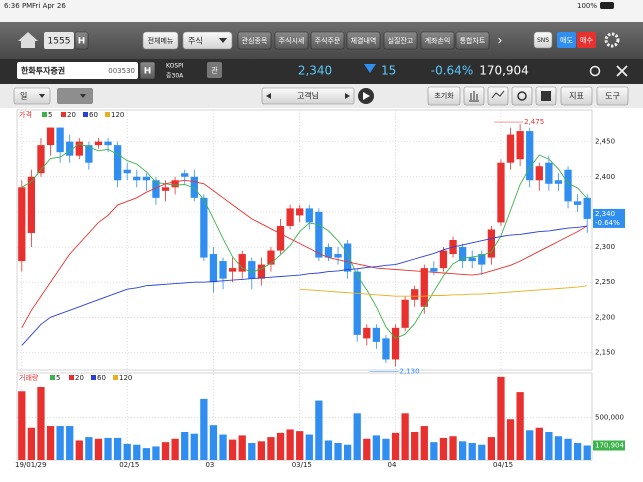 Image resolution: width=643 pixels, height=482 pixels. What do you see at coordinates (612, 96) in the screenshot?
I see `tools-btn` at bounding box center [612, 96].